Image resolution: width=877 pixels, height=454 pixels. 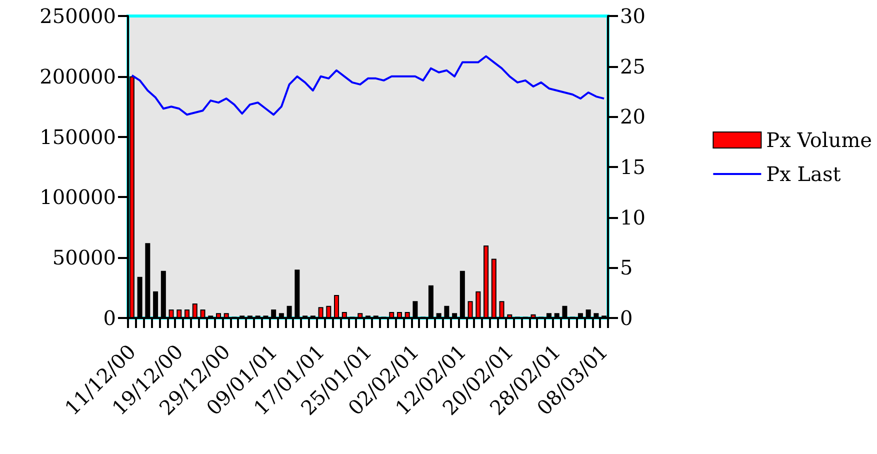 What do you see at coordinates (78, 16) in the screenshot?
I see `y-tick-label: 250000` at bounding box center [78, 16].